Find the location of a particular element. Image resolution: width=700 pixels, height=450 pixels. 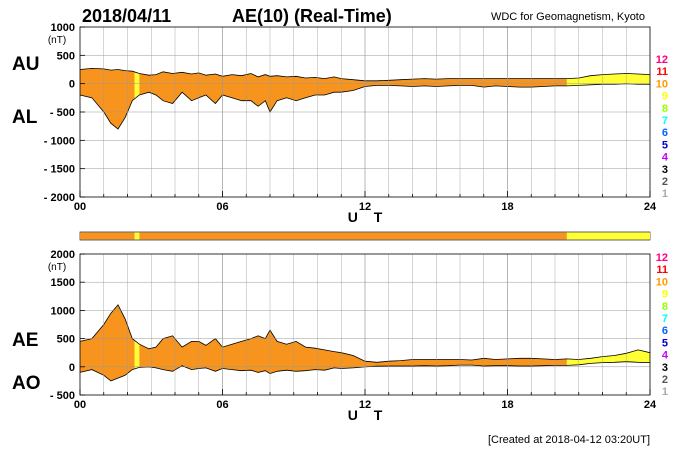

source-label: WDC for Geomagnetism, Kyoto is located at coordinates (568, 17).